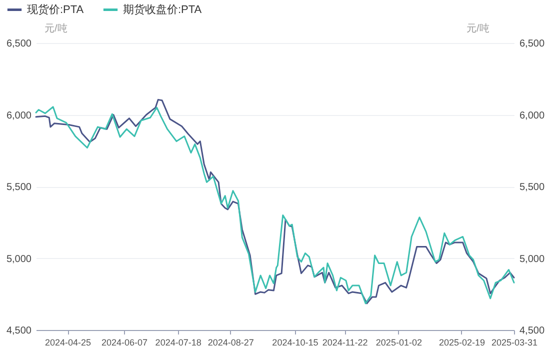  I want to click on y-tick-label: 5,500, so click(19, 187).